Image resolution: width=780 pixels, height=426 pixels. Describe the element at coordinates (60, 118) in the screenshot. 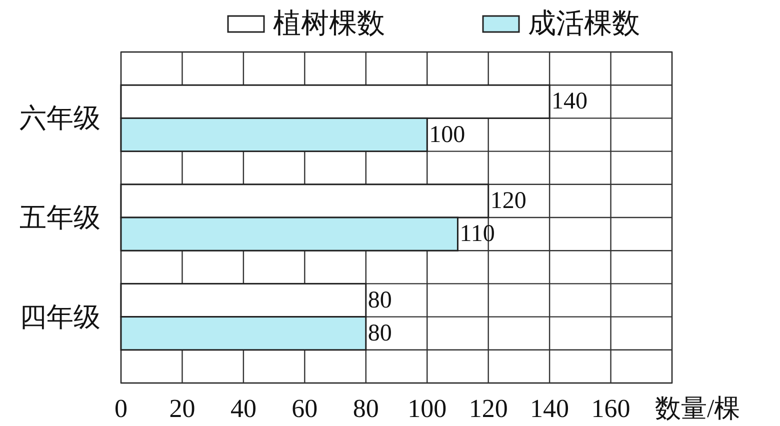

I see `y-tick-label: 六年级` at that location.